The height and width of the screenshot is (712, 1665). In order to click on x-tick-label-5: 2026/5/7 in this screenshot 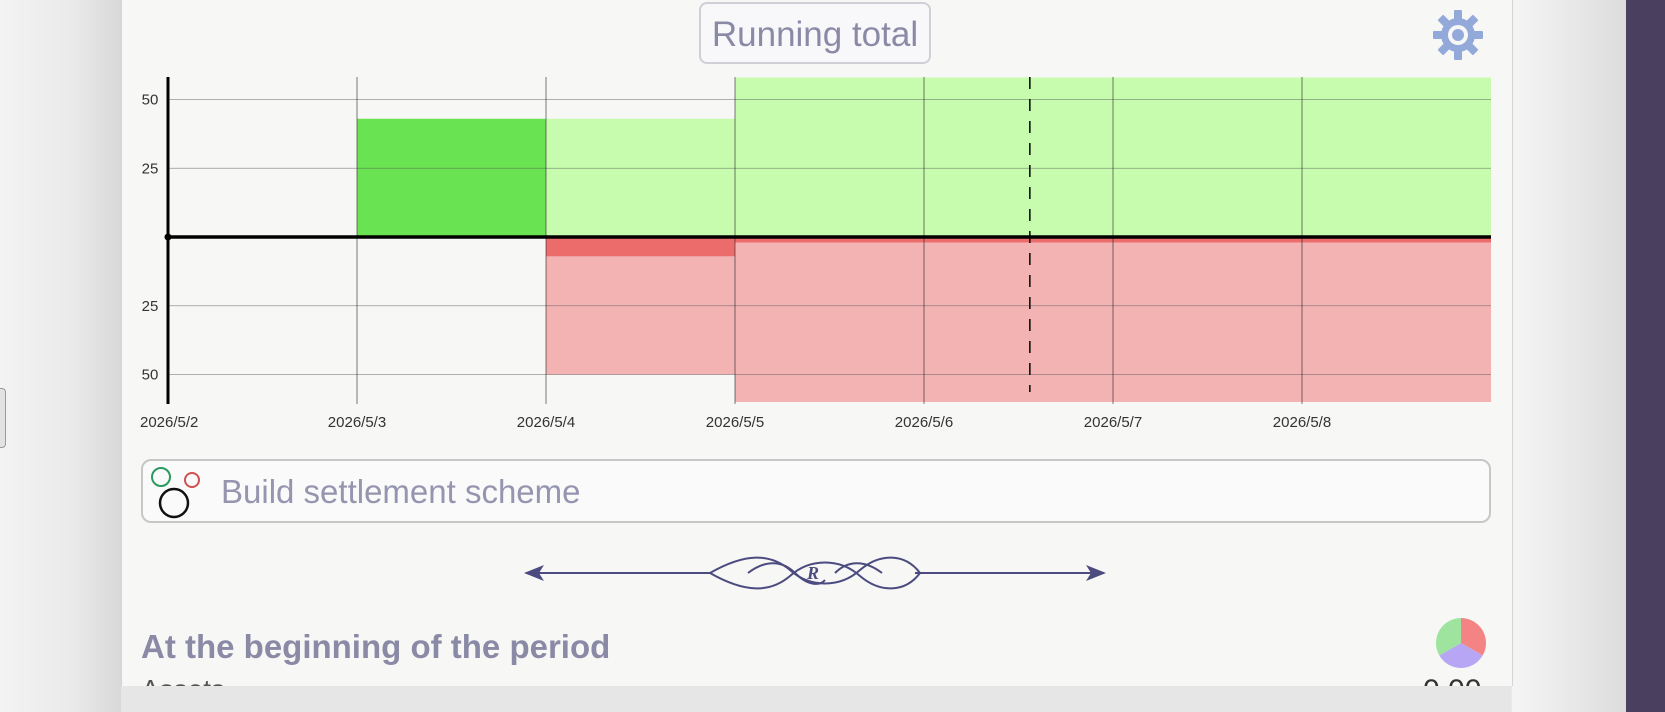, I will do `click(1113, 422)`.